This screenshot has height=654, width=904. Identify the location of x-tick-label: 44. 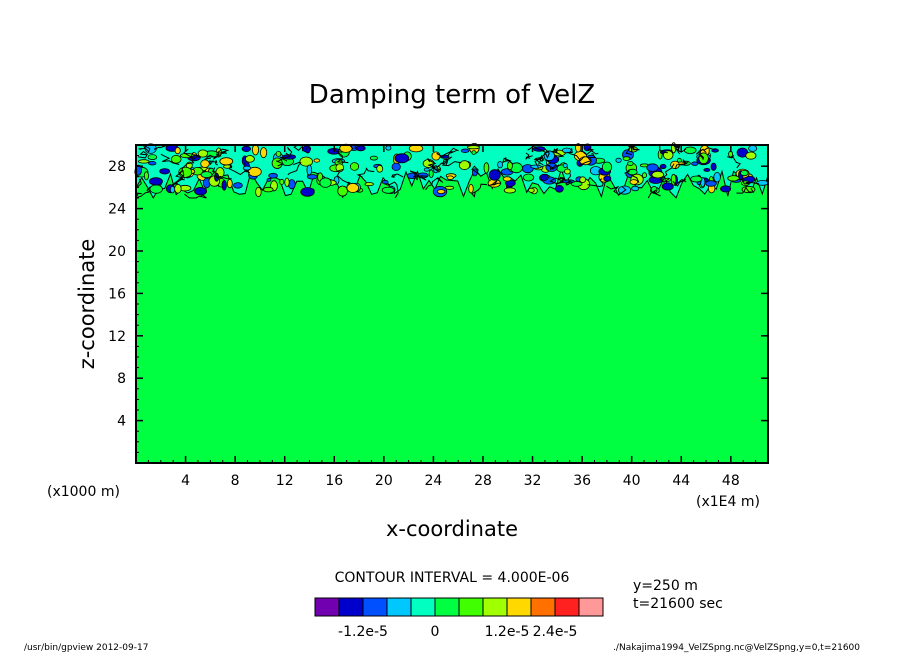
(681, 481).